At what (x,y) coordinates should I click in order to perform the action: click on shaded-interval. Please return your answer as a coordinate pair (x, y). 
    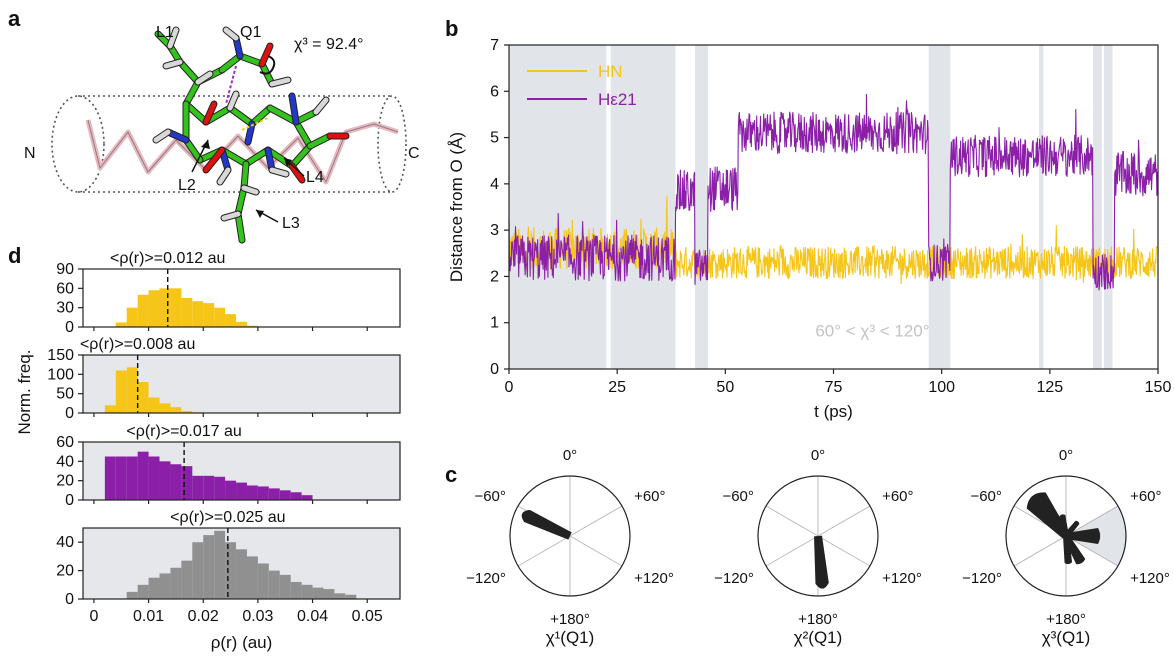
    Looking at the image, I should click on (1108, 207).